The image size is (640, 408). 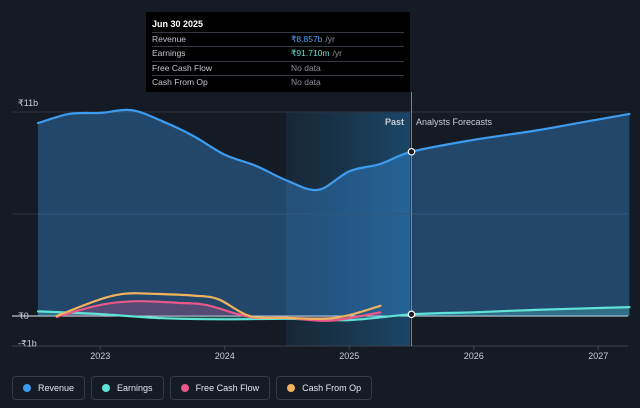 I want to click on tooltip-value: ₹8.857b, so click(x=307, y=39).